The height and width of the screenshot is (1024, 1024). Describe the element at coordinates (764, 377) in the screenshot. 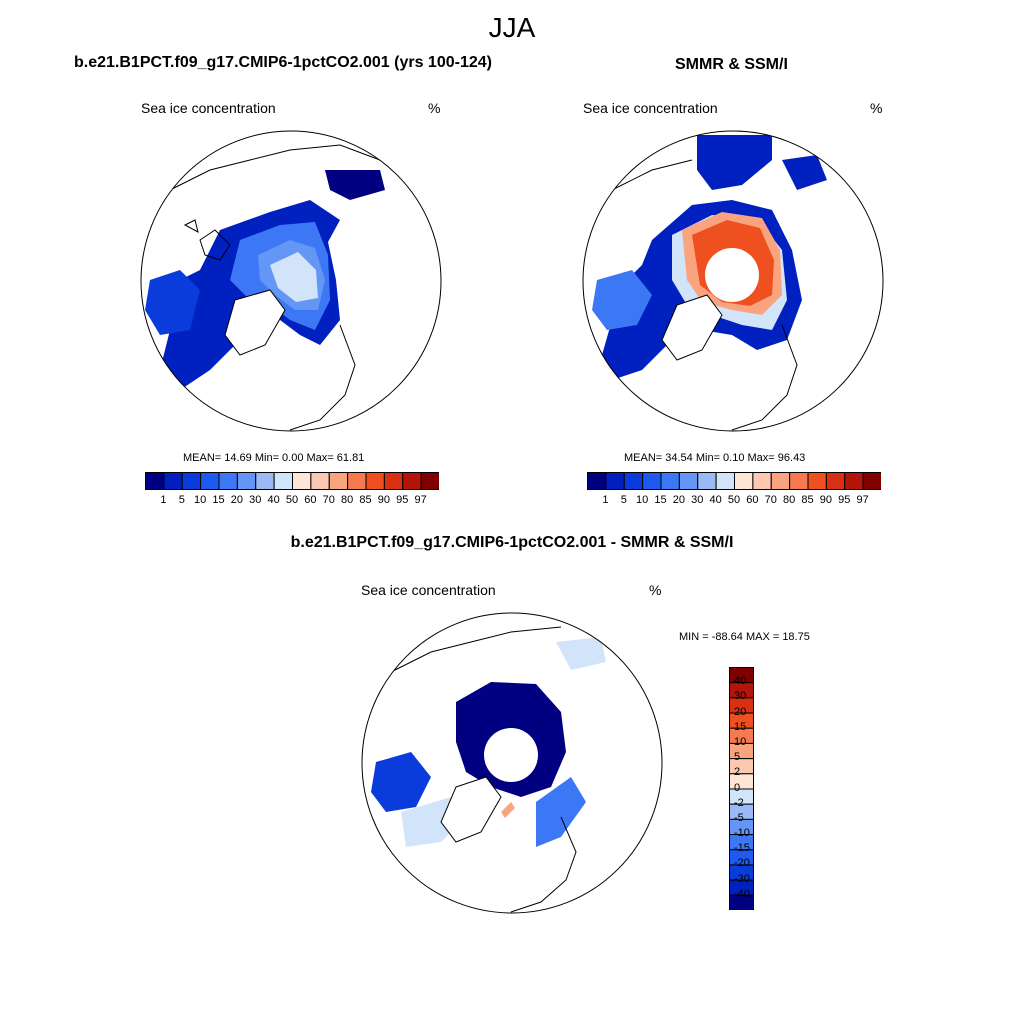

I see `obs-coastline-eurasia` at that location.